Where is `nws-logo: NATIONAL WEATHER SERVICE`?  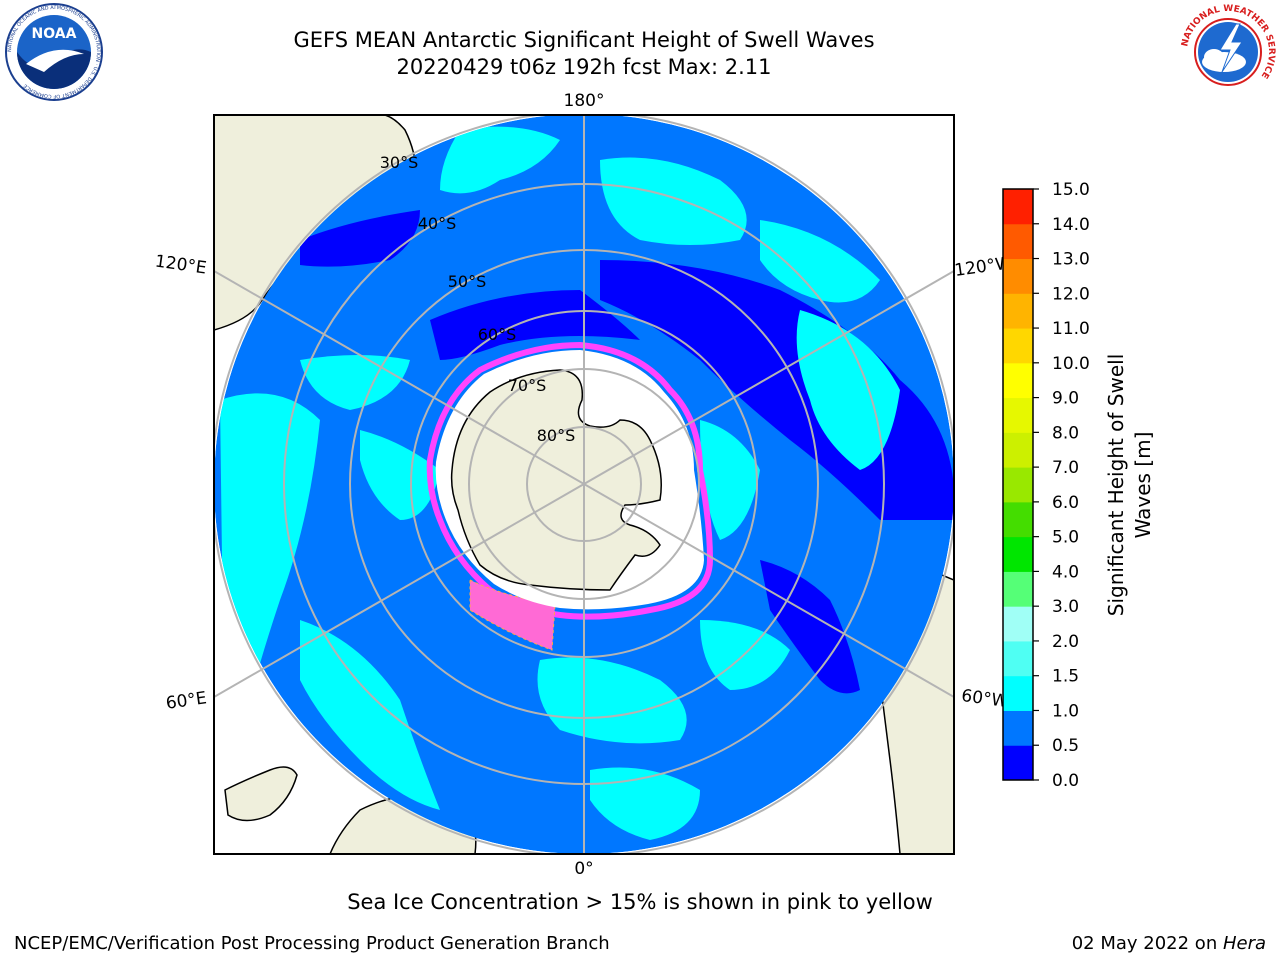 nws-logo: NATIONAL WEATHER SERVICE is located at coordinates (1228, 52).